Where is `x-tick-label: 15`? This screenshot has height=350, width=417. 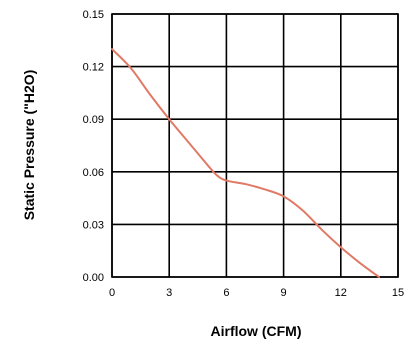 x-tick-label: 15 is located at coordinates (398, 293).